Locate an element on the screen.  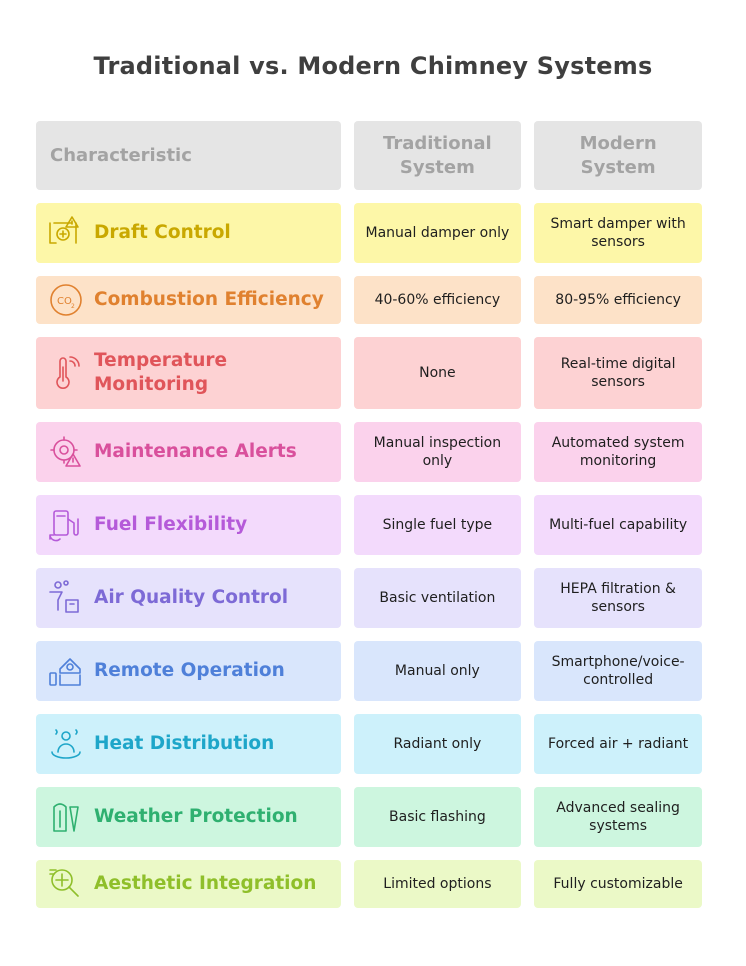
traditional-cell: Radiant only is located at coordinates (437, 744).